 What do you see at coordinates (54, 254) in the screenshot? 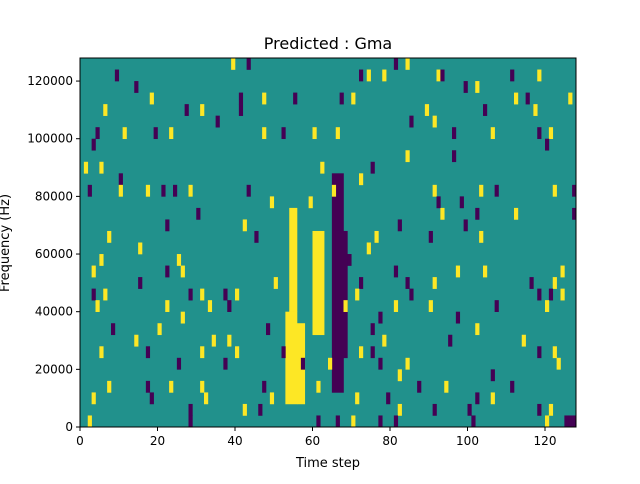
I see `y-tick-label: 60000` at bounding box center [54, 254].